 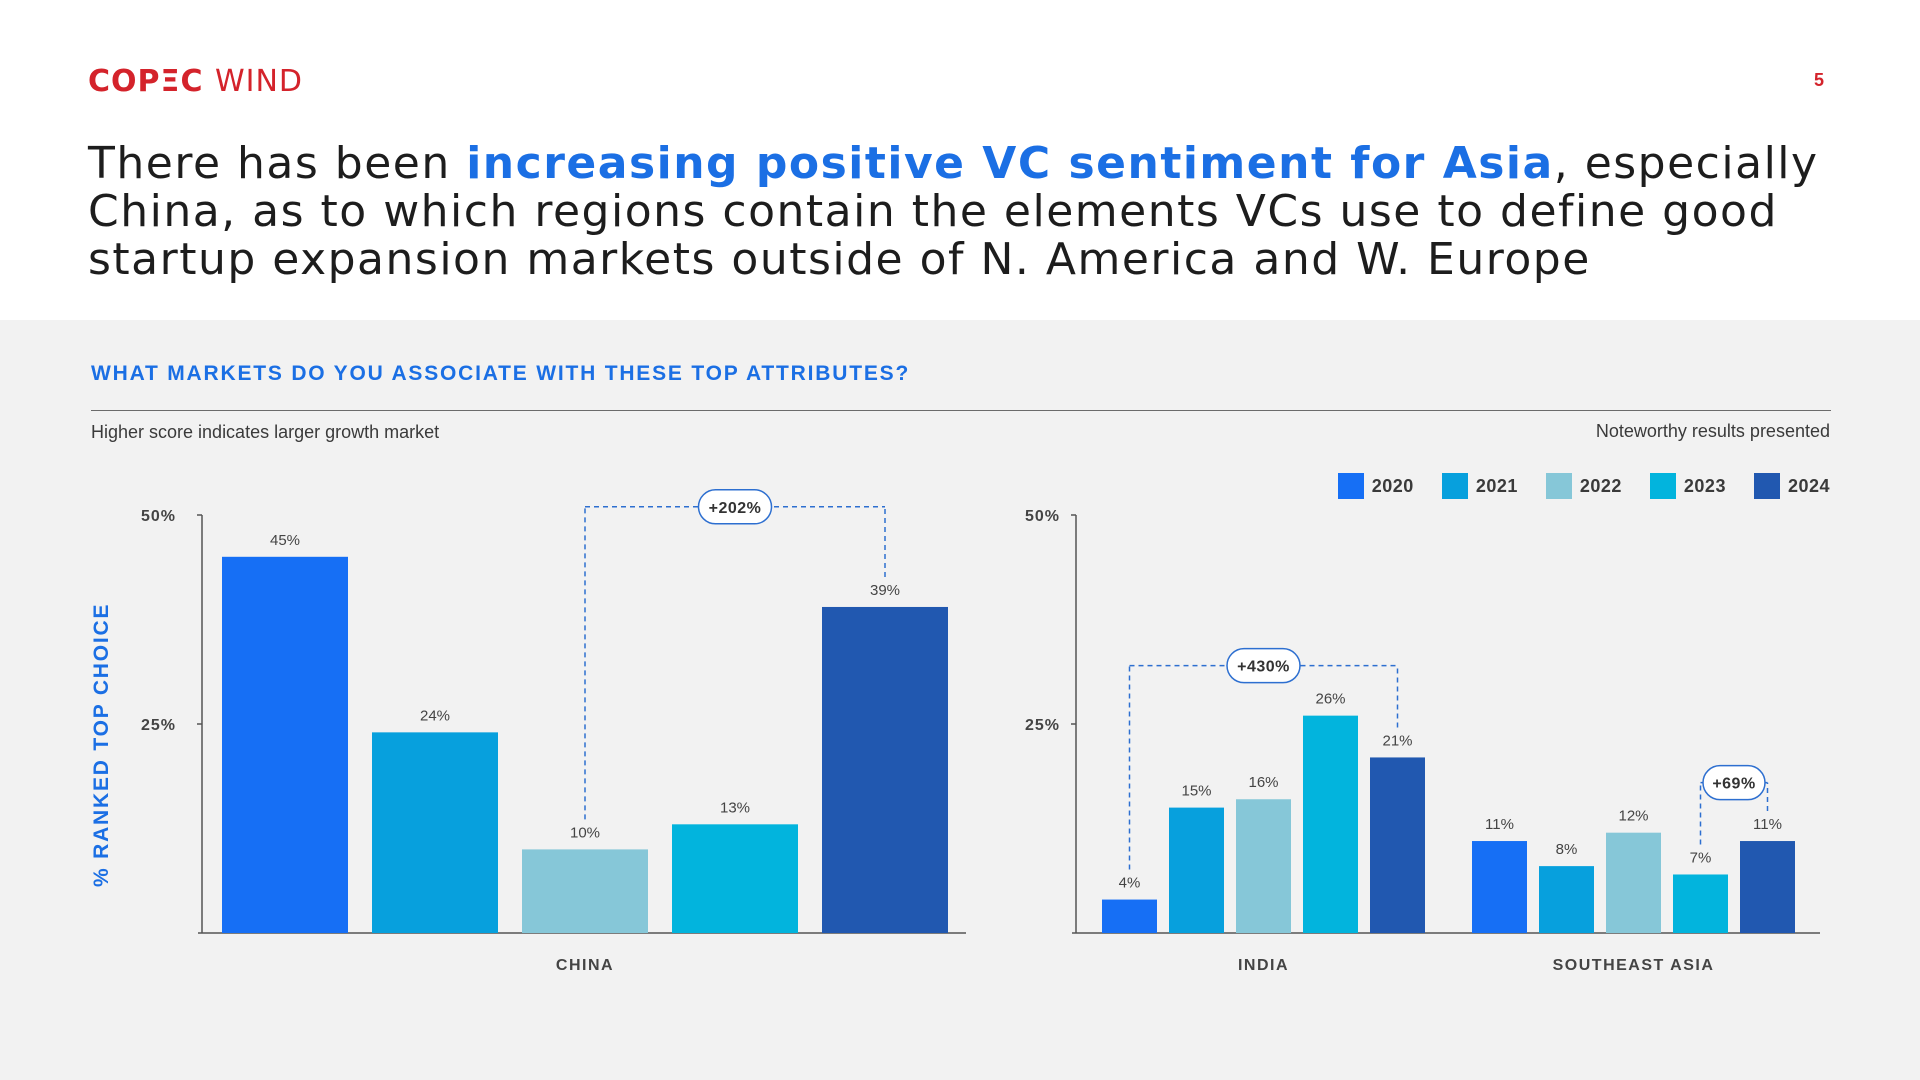 I want to click on page-number: 5, so click(x=1818, y=80).